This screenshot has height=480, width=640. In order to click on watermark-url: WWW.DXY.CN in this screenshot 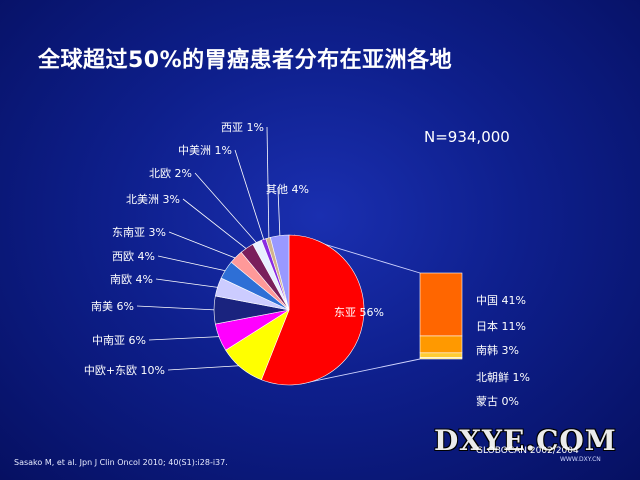, I will do `click(580, 459)`.